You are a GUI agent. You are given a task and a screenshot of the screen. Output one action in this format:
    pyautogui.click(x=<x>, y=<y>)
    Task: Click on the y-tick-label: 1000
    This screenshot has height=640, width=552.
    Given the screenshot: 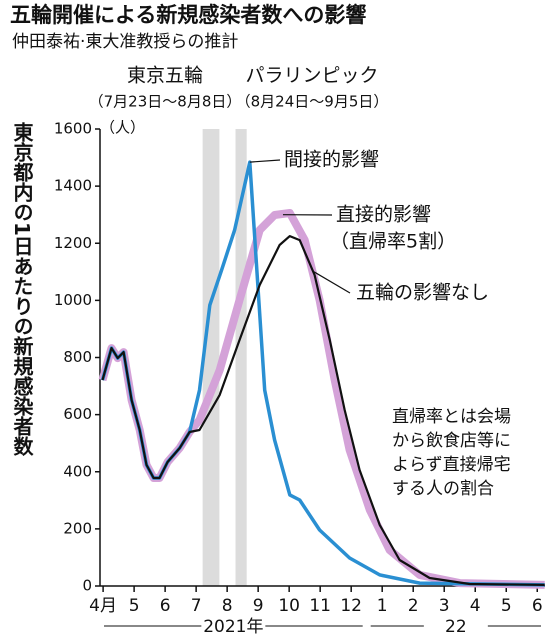 What is the action you would take?
    pyautogui.click(x=73, y=300)
    